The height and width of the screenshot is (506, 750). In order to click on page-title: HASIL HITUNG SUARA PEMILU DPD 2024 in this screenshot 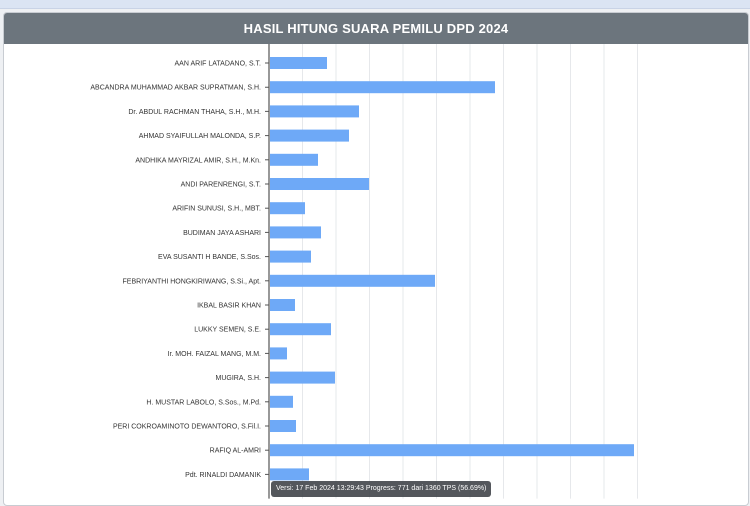, I will do `click(376, 28)`.